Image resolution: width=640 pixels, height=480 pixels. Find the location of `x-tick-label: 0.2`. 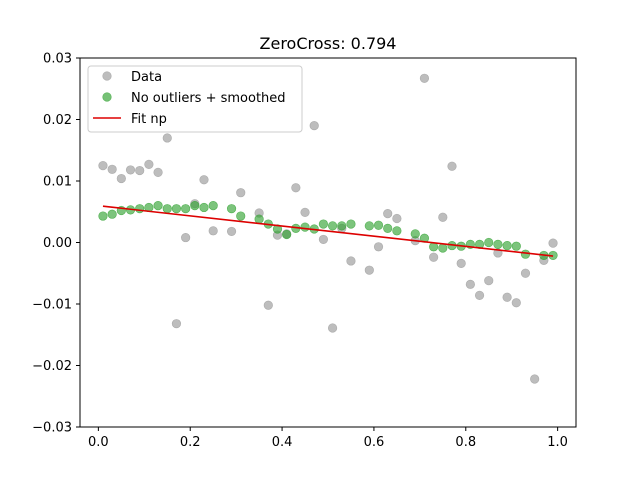

x-tick-label: 0.2 is located at coordinates (190, 442).